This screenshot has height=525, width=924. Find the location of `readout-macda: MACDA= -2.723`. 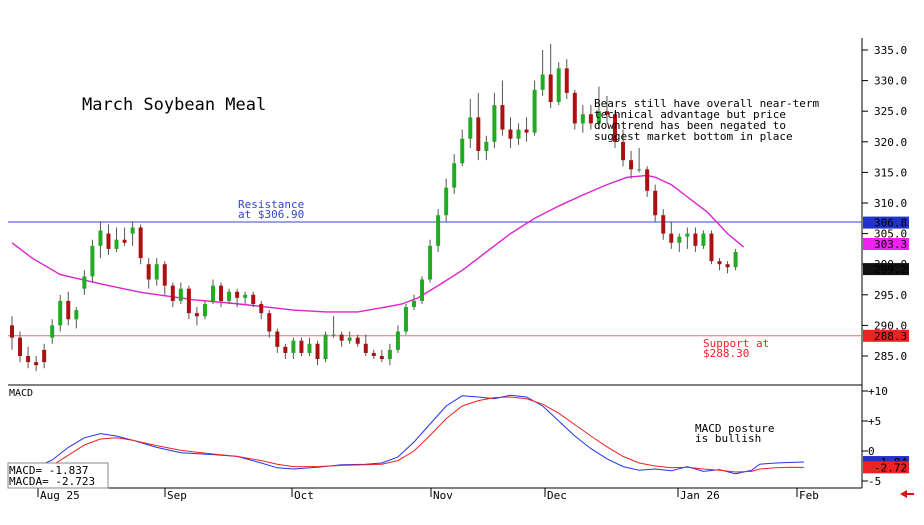

readout-macda: MACDA= -2.723 is located at coordinates (52, 481).